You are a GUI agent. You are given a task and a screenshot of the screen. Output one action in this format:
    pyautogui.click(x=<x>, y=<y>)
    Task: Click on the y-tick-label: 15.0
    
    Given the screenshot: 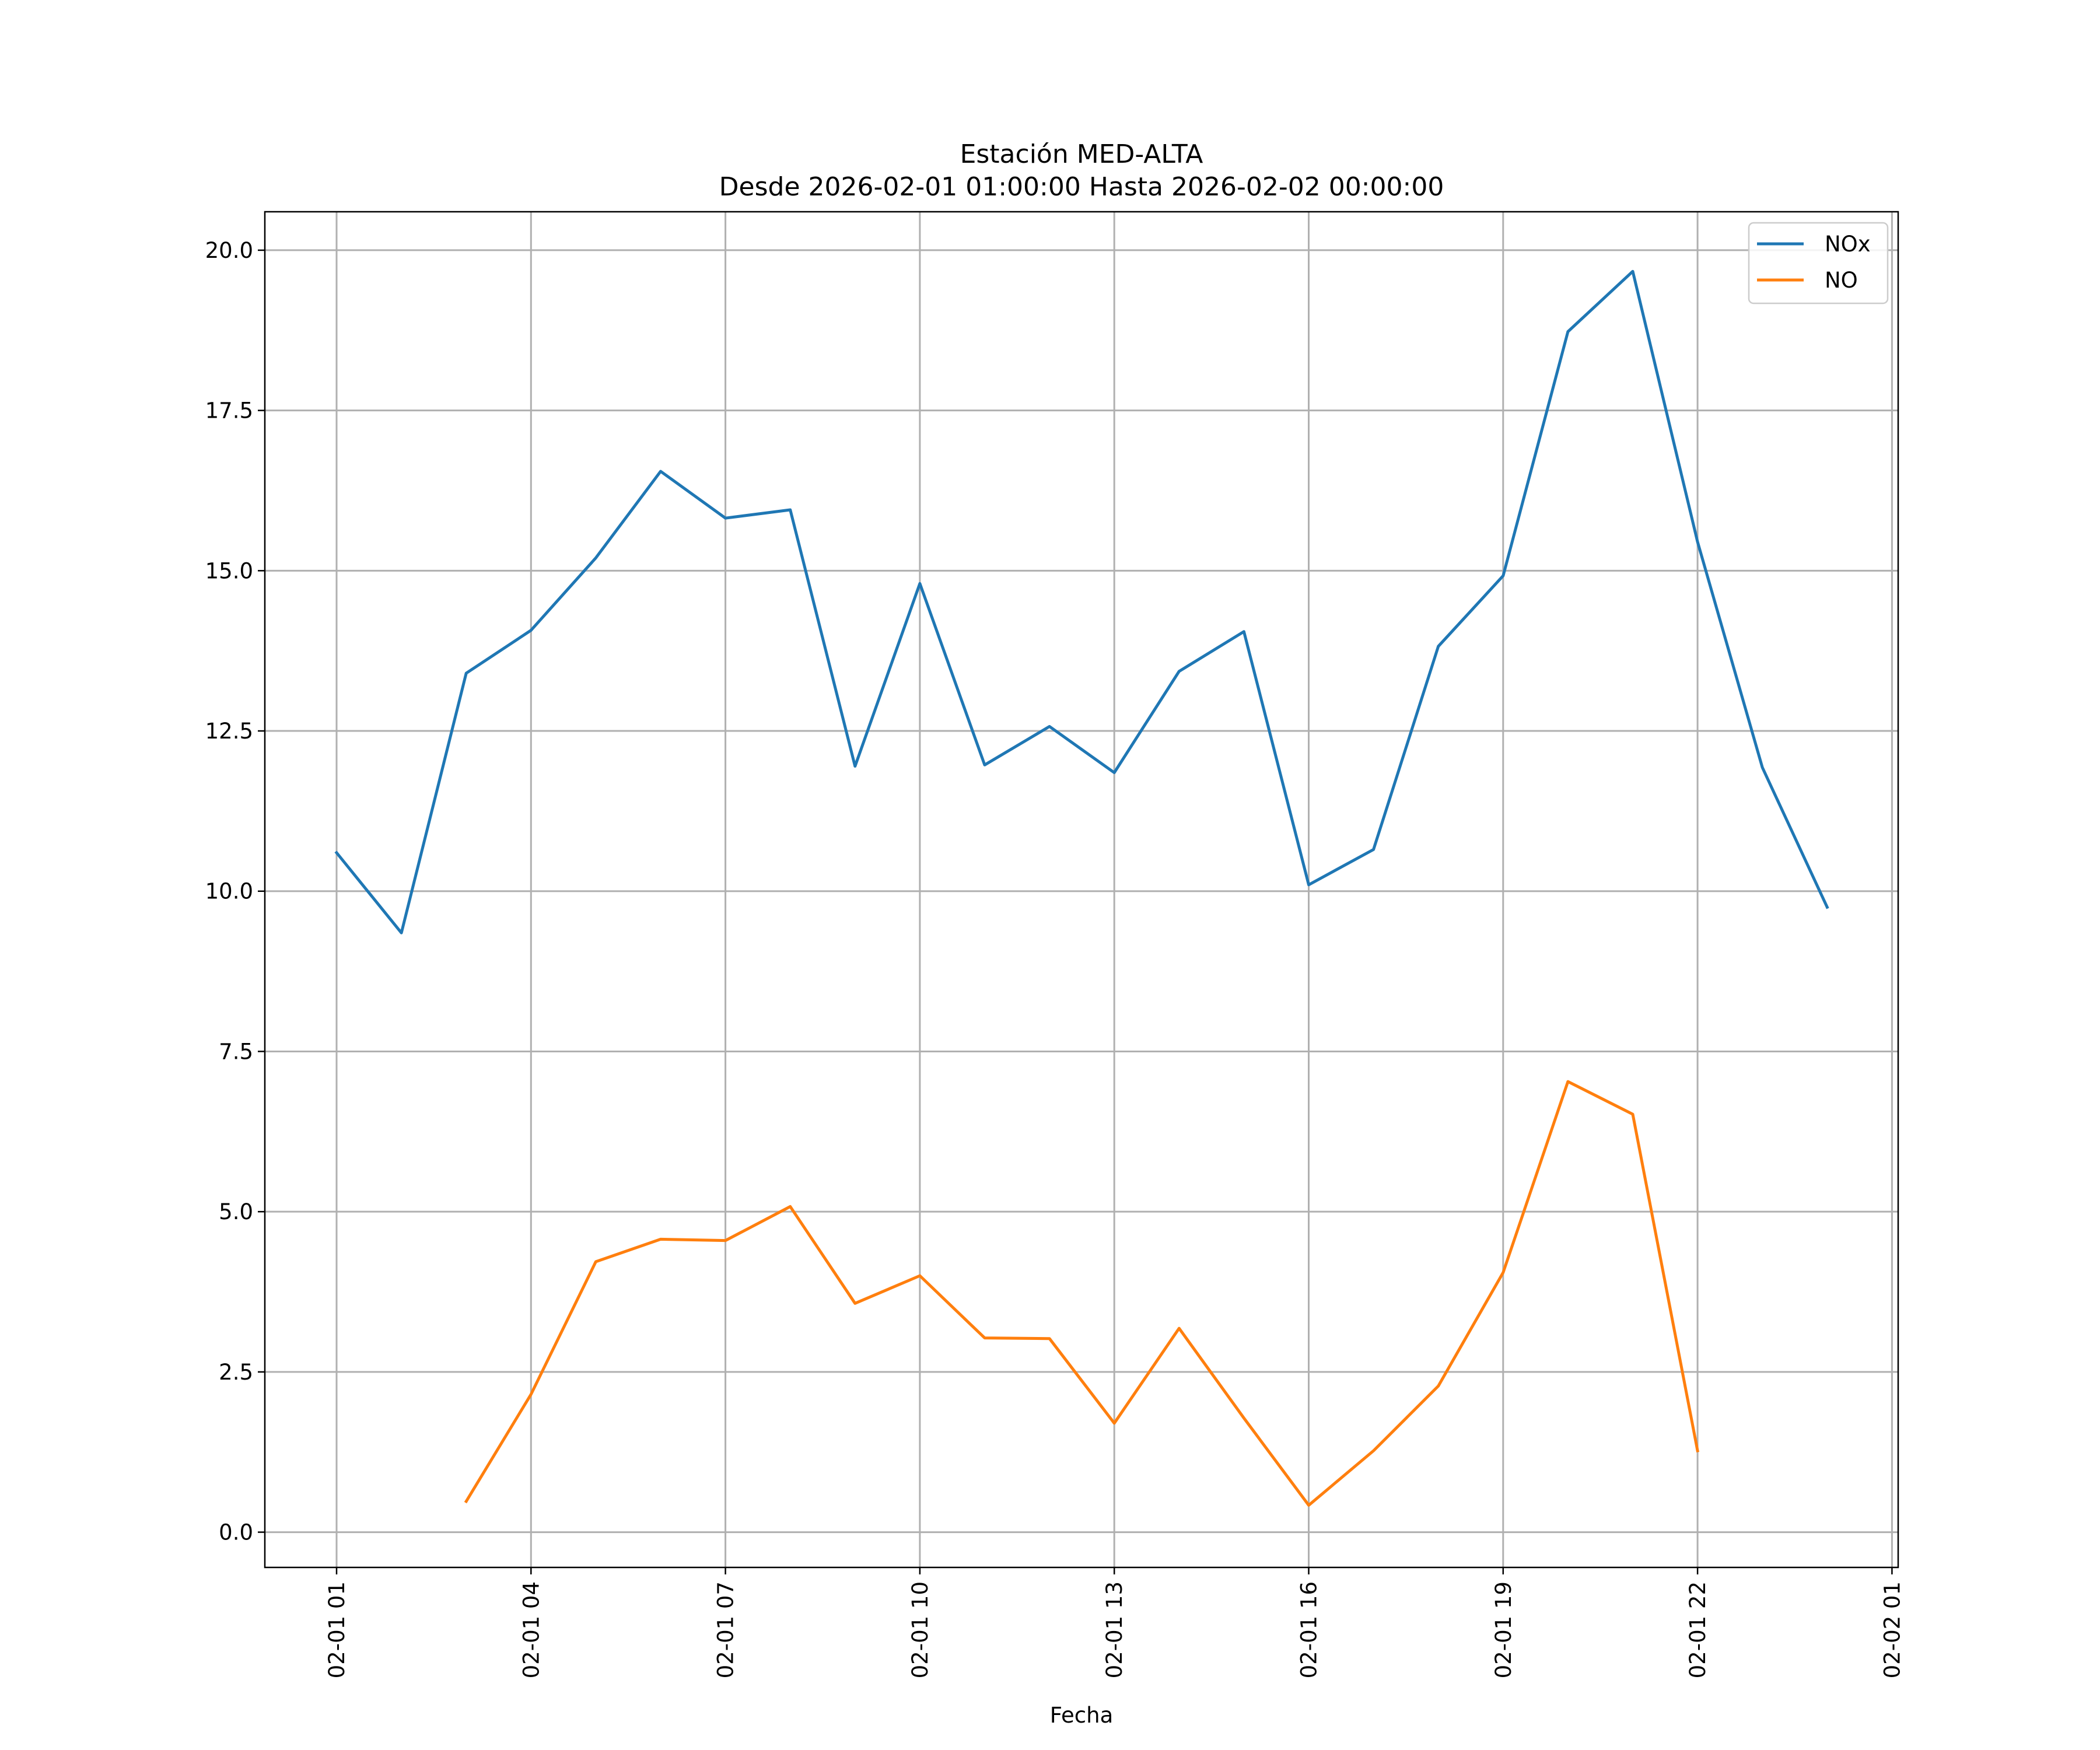 What is the action you would take?
    pyautogui.click(x=229, y=570)
    